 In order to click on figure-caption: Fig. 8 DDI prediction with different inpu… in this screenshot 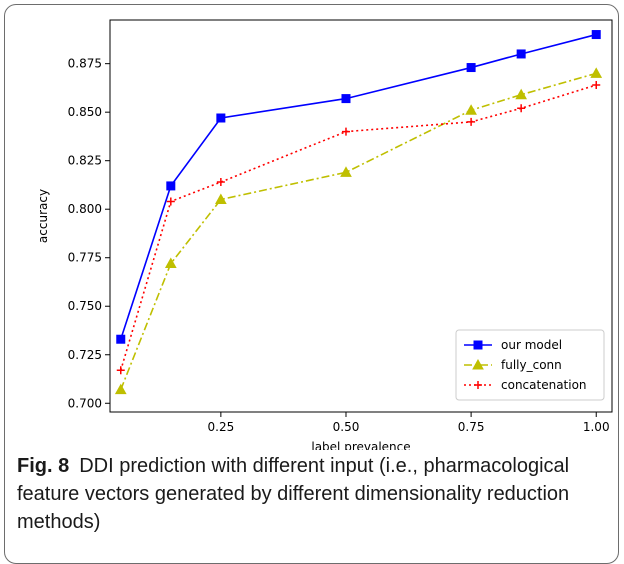, I will do `click(312, 494)`.